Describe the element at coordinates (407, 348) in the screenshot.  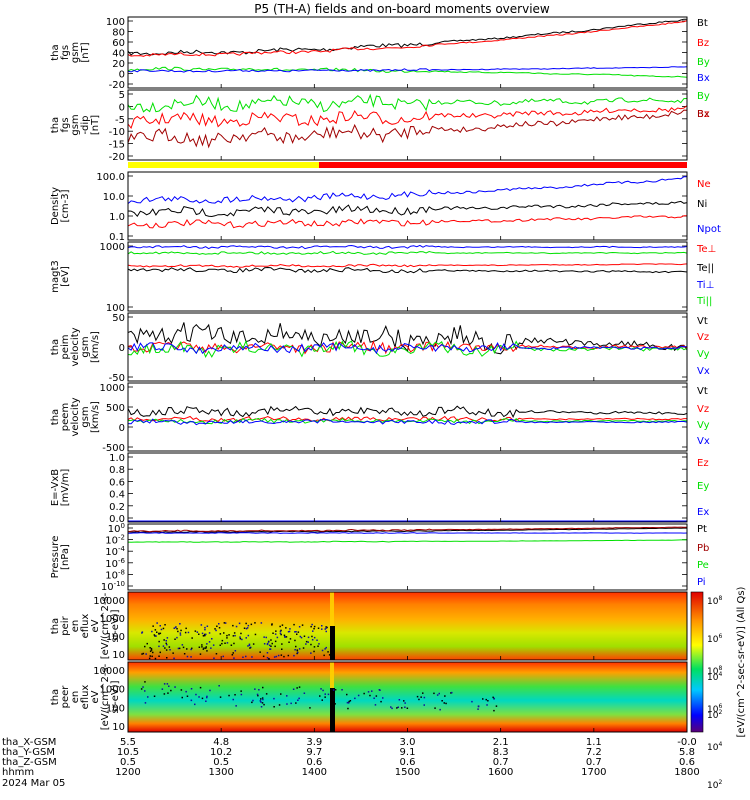
I see `series-line-Vy` at that location.